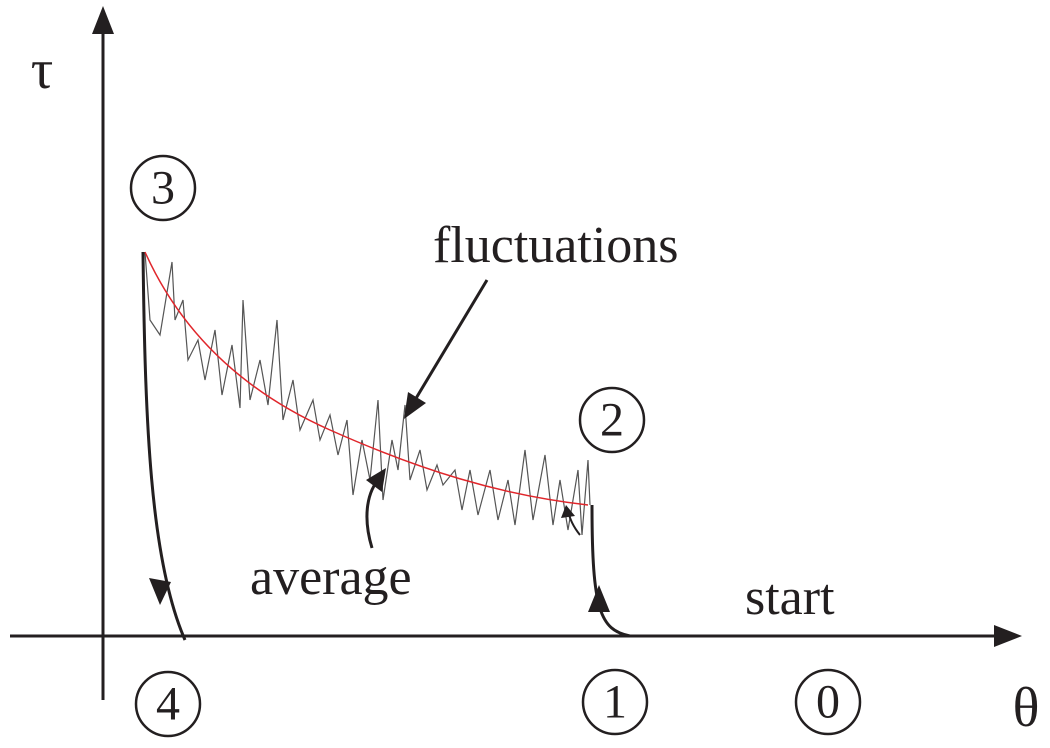 Image resolution: width=1050 pixels, height=748 pixels. What do you see at coordinates (449, 342) in the screenshot?
I see `fluctuations-arrow` at bounding box center [449, 342].